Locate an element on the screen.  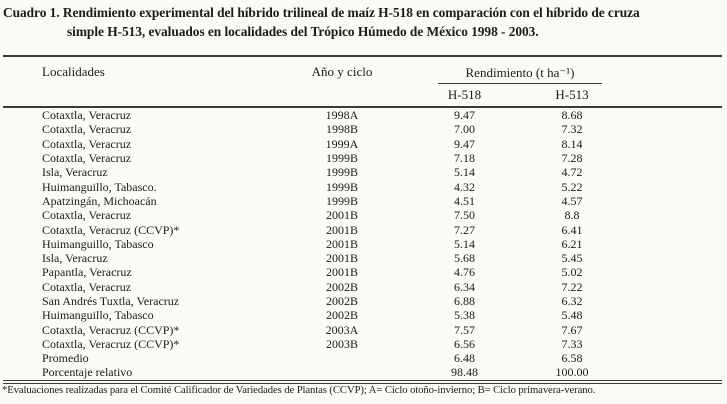
table-row: Huimanguillo, Tabasco 2001B 5.14 6.21 is located at coordinates (362, 244).